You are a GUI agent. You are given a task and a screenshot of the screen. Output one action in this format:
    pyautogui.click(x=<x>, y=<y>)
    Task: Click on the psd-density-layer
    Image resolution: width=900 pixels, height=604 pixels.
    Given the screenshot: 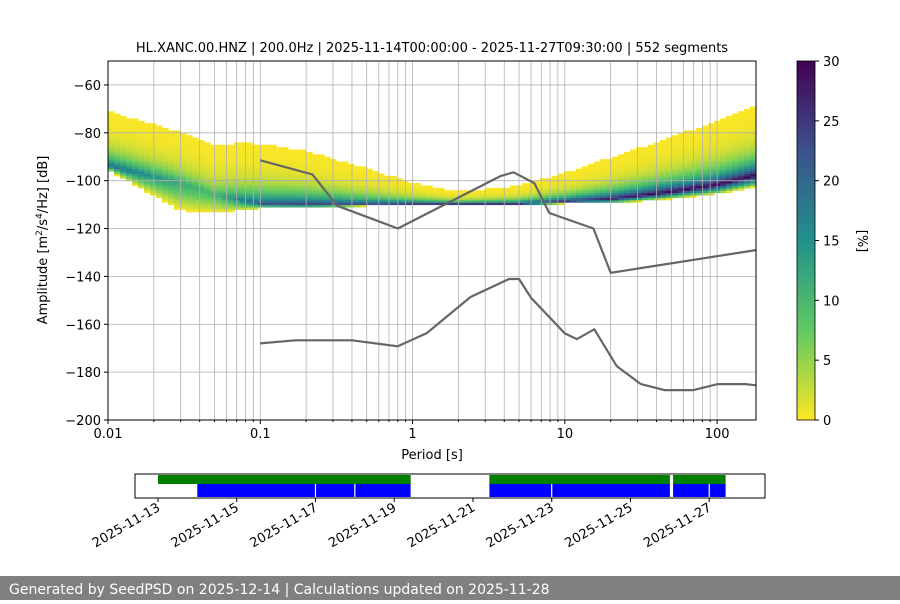 What is the action you would take?
    pyautogui.click(x=432, y=159)
    